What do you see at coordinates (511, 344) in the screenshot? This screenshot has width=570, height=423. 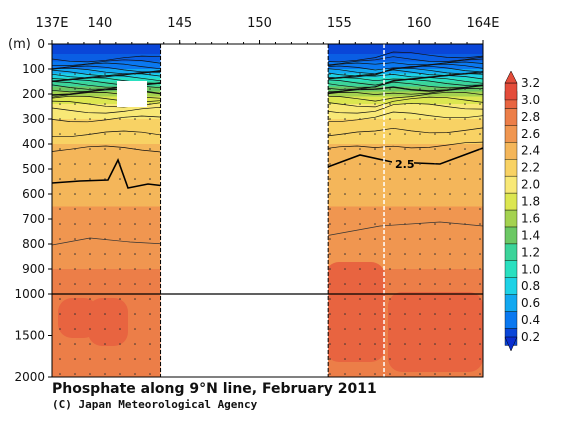 I see `colorbar-bottom-arrow` at bounding box center [511, 344].